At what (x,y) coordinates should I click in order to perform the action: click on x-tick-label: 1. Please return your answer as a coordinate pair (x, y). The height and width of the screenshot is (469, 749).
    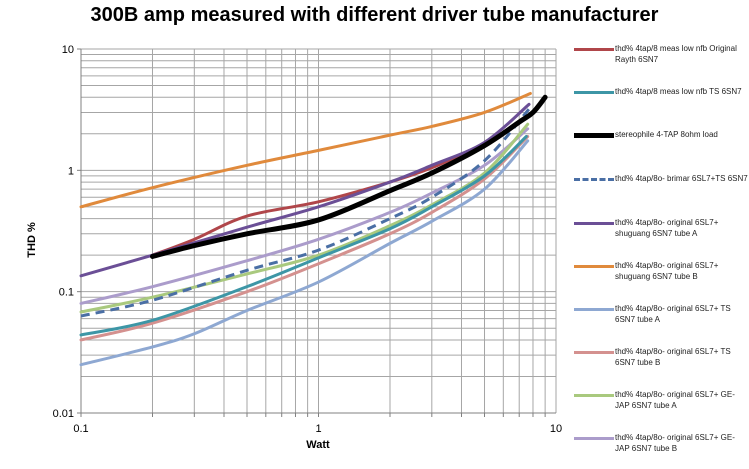
    Looking at the image, I should click on (318, 429).